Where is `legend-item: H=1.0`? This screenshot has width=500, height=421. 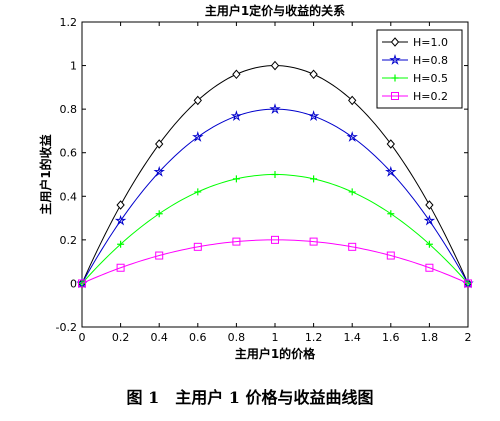 legend-item: H=1.0 is located at coordinates (415, 42).